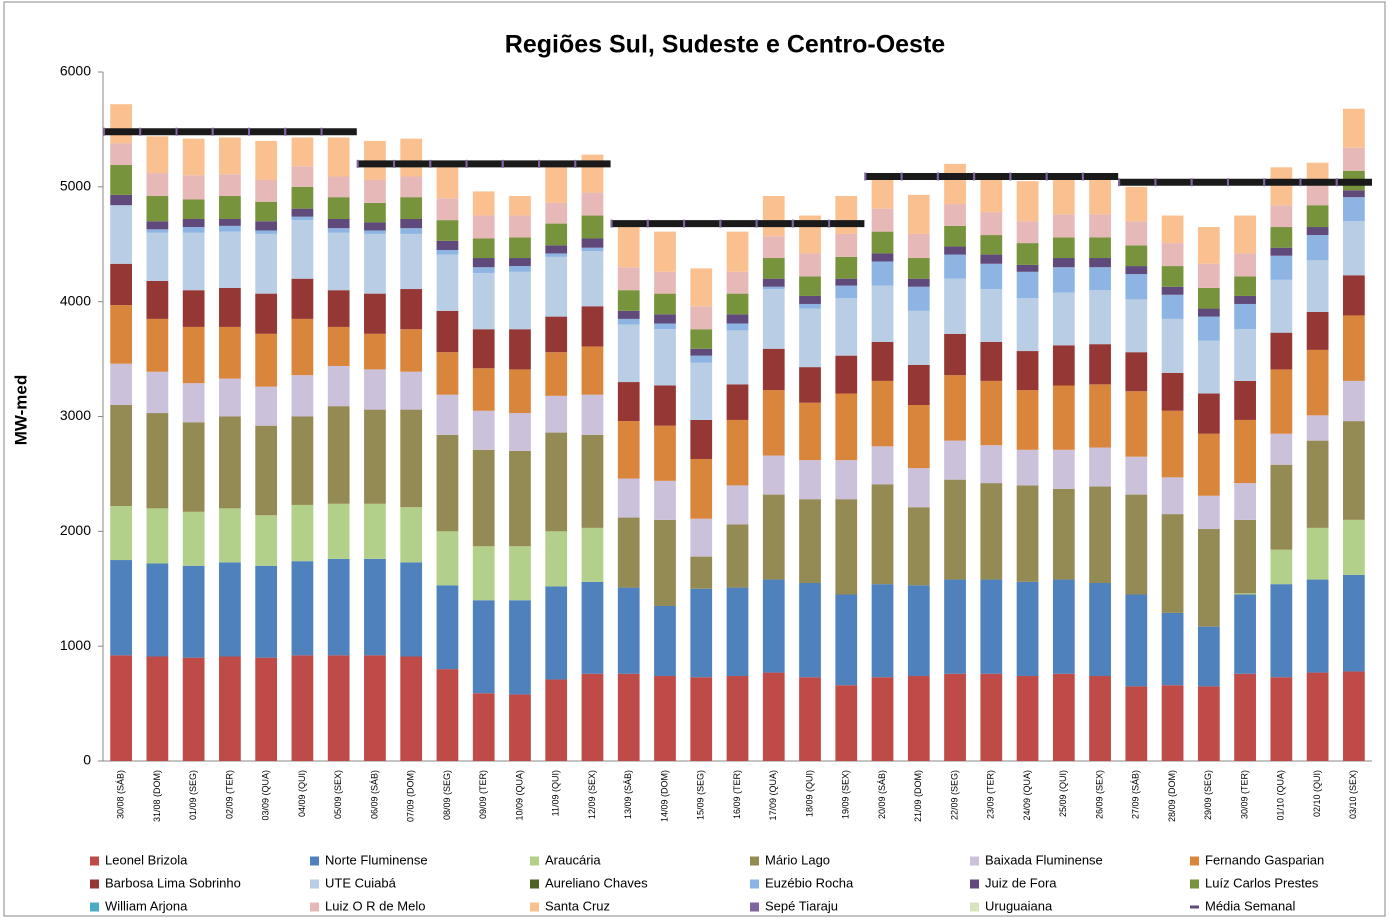  Describe the element at coordinates (1264, 859) in the screenshot. I see `legend-label: Fernando Gasparian` at that location.